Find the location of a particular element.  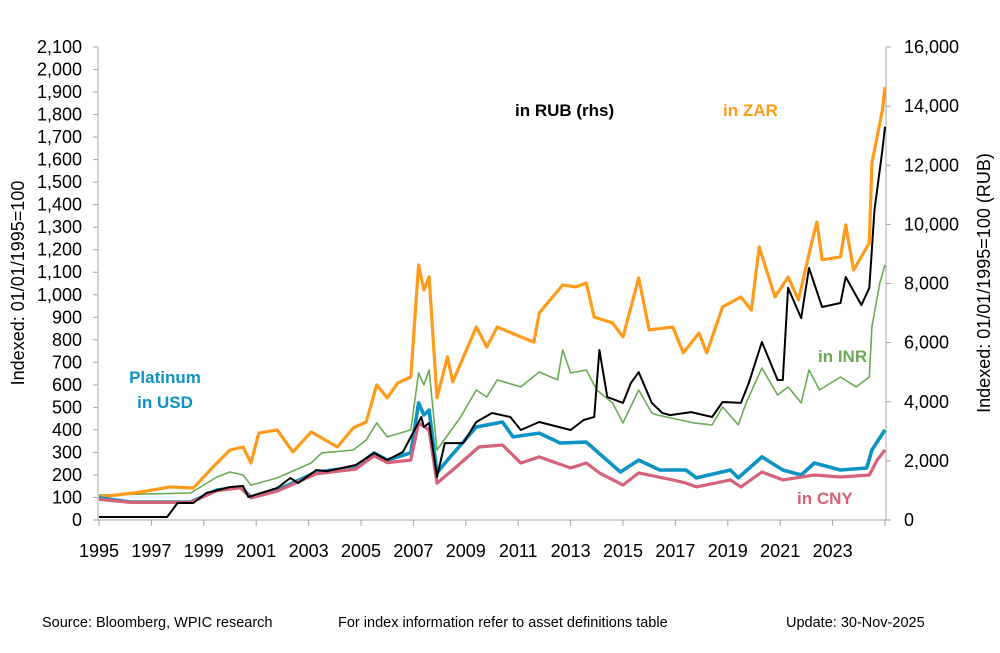

series-label-line: Platinum is located at coordinates (165, 377).